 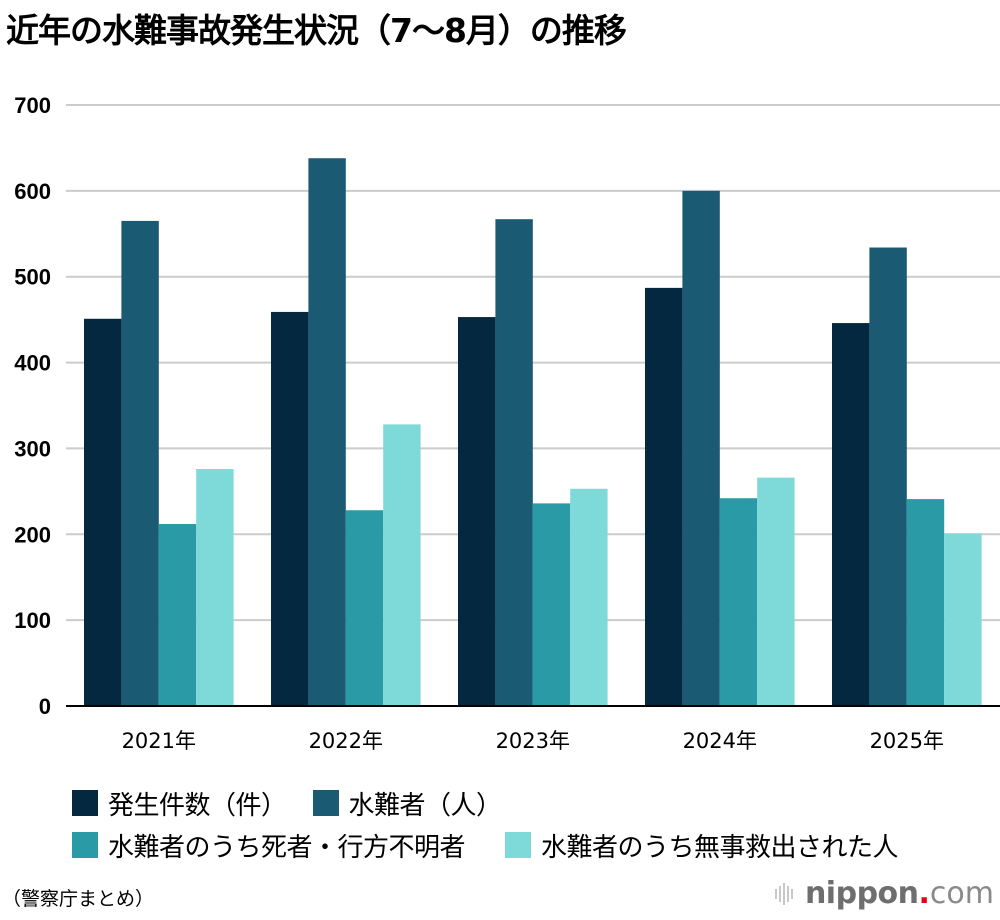 I want to click on legend-item-incidents: 発生件数（件）, so click(x=179, y=803).